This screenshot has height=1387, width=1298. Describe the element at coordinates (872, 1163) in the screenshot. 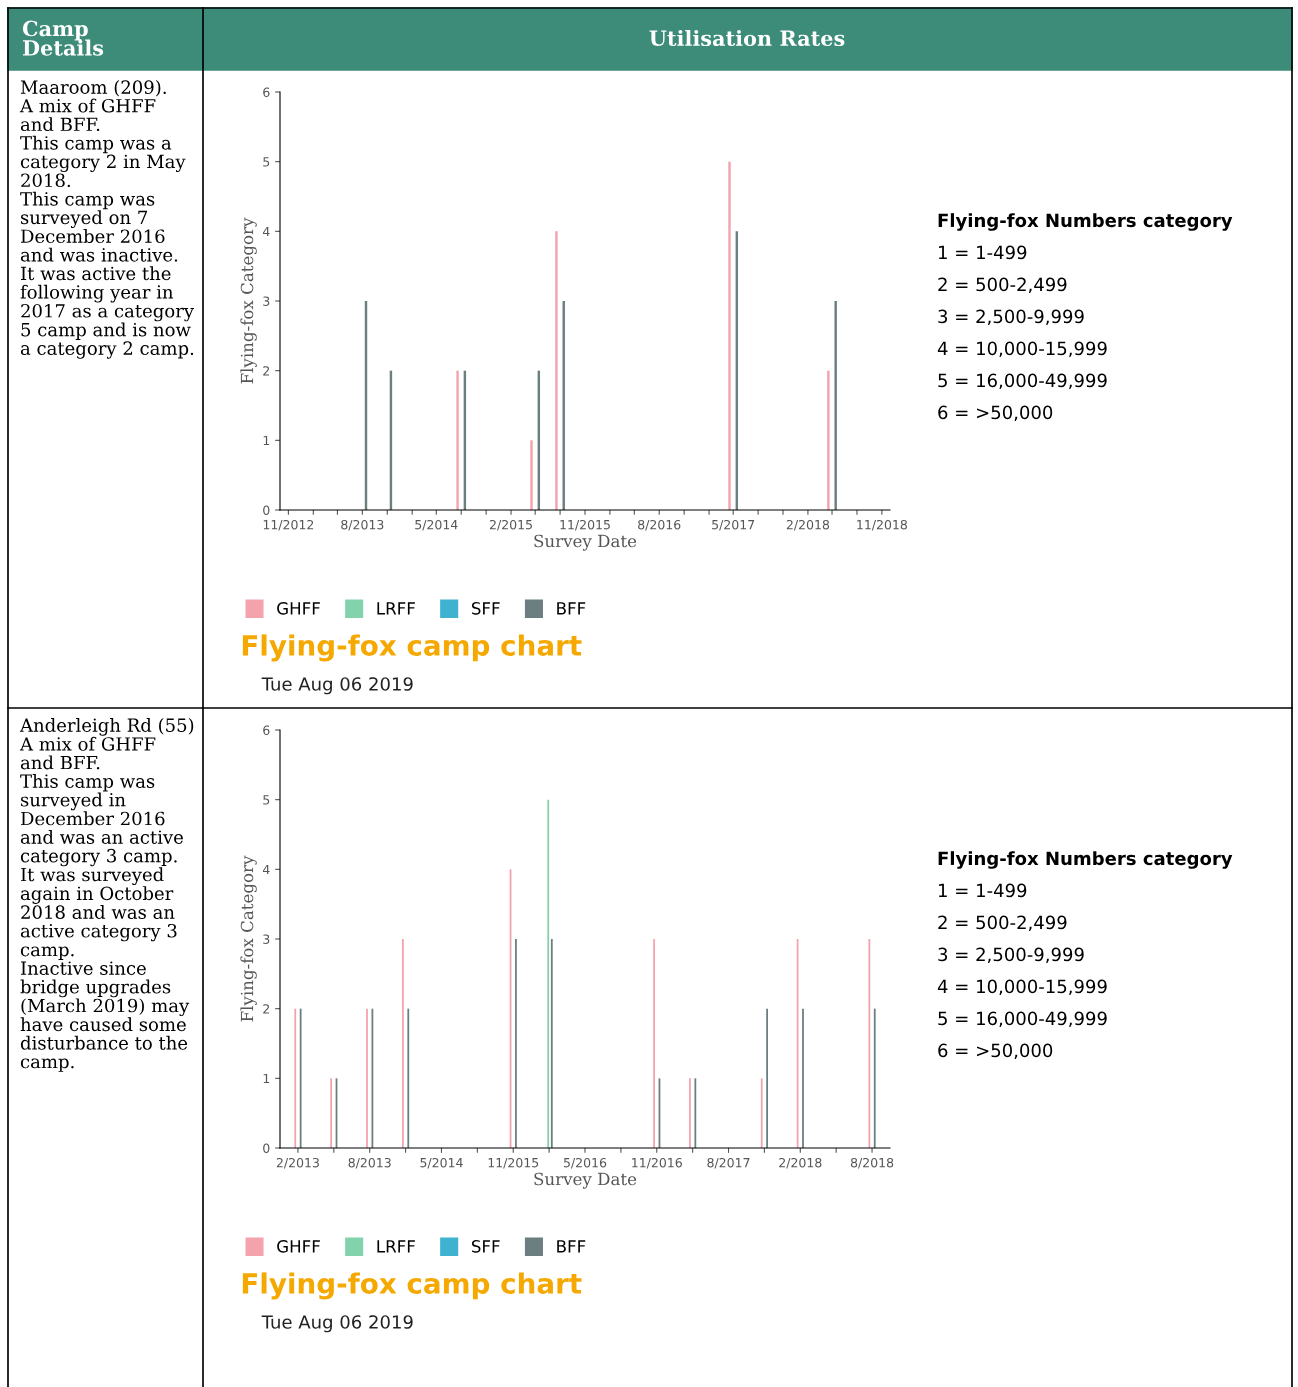

I see `x-tick-label: 8/2018` at that location.